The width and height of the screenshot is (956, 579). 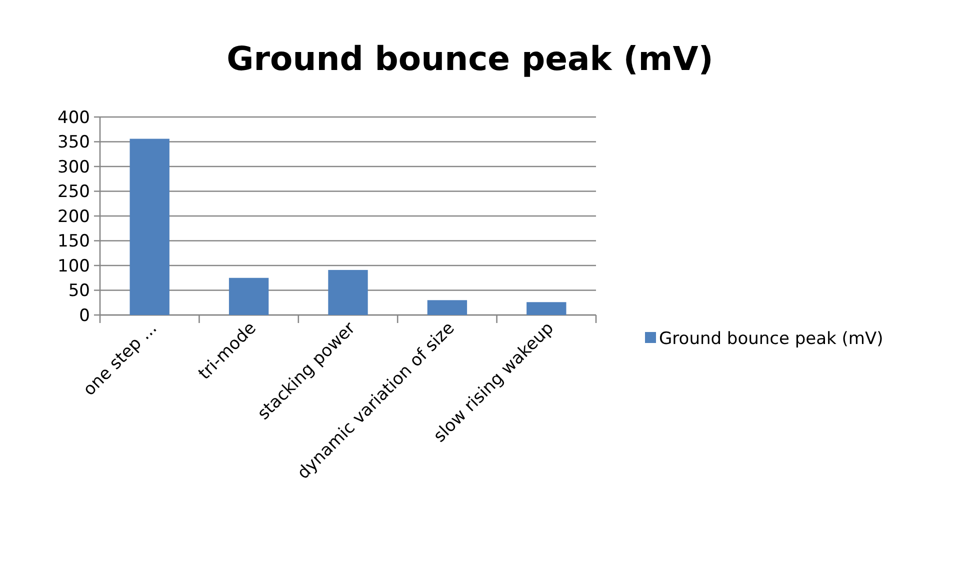 I want to click on y-tick-label: 100, so click(x=74, y=266).